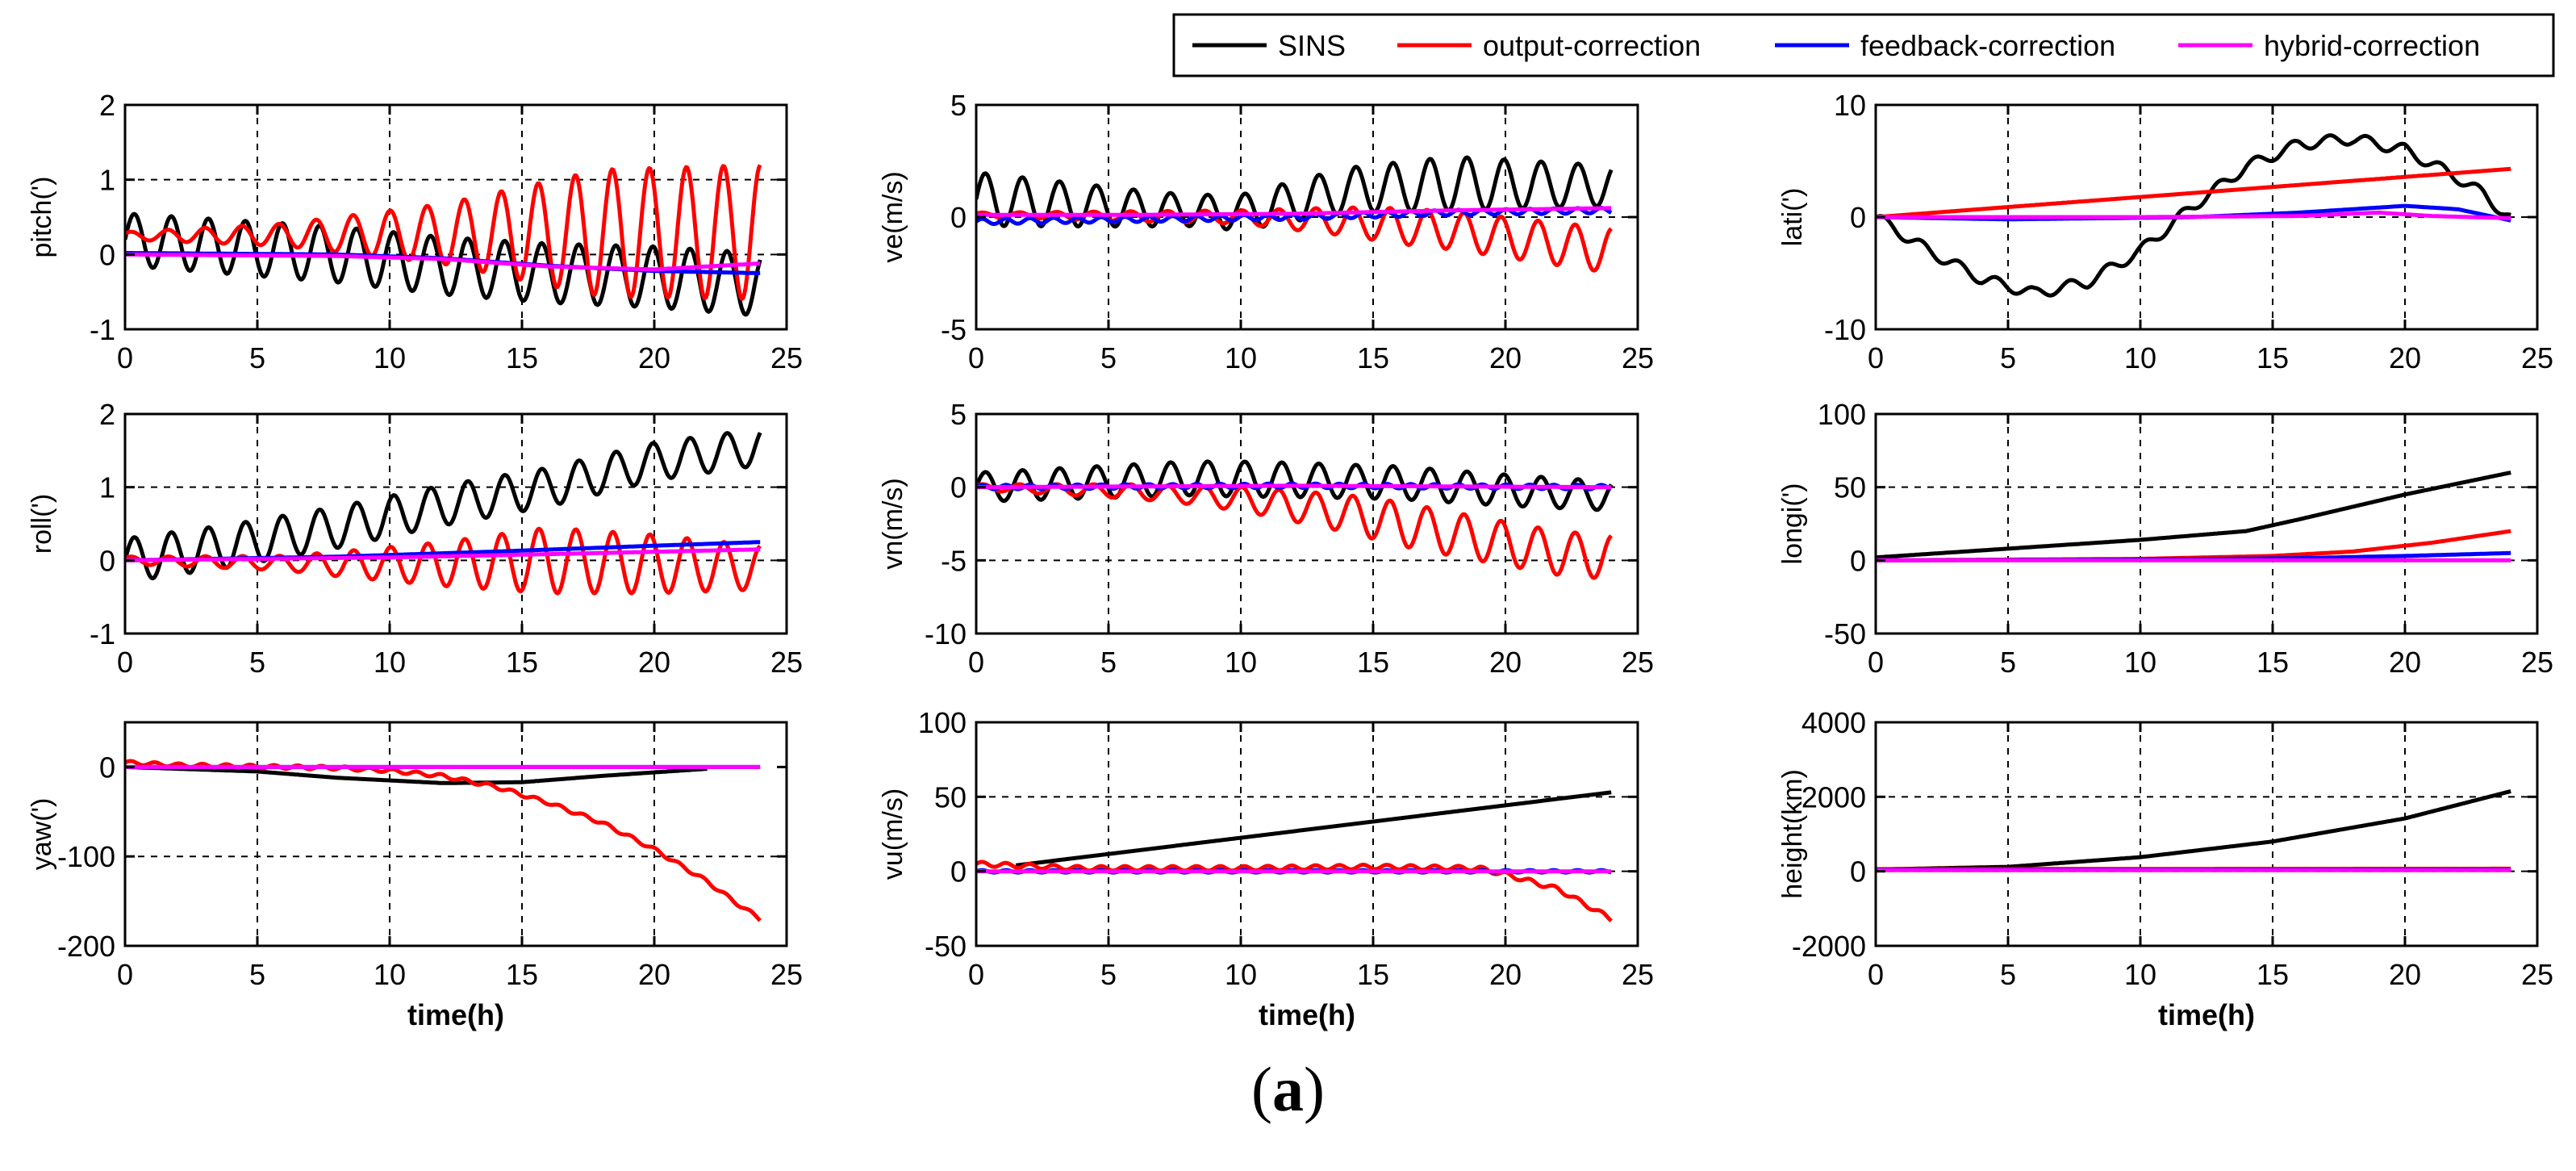 This screenshot has height=1171, width=2576. Describe the element at coordinates (1834, 796) in the screenshot. I see `y-tick-label: 2000` at that location.